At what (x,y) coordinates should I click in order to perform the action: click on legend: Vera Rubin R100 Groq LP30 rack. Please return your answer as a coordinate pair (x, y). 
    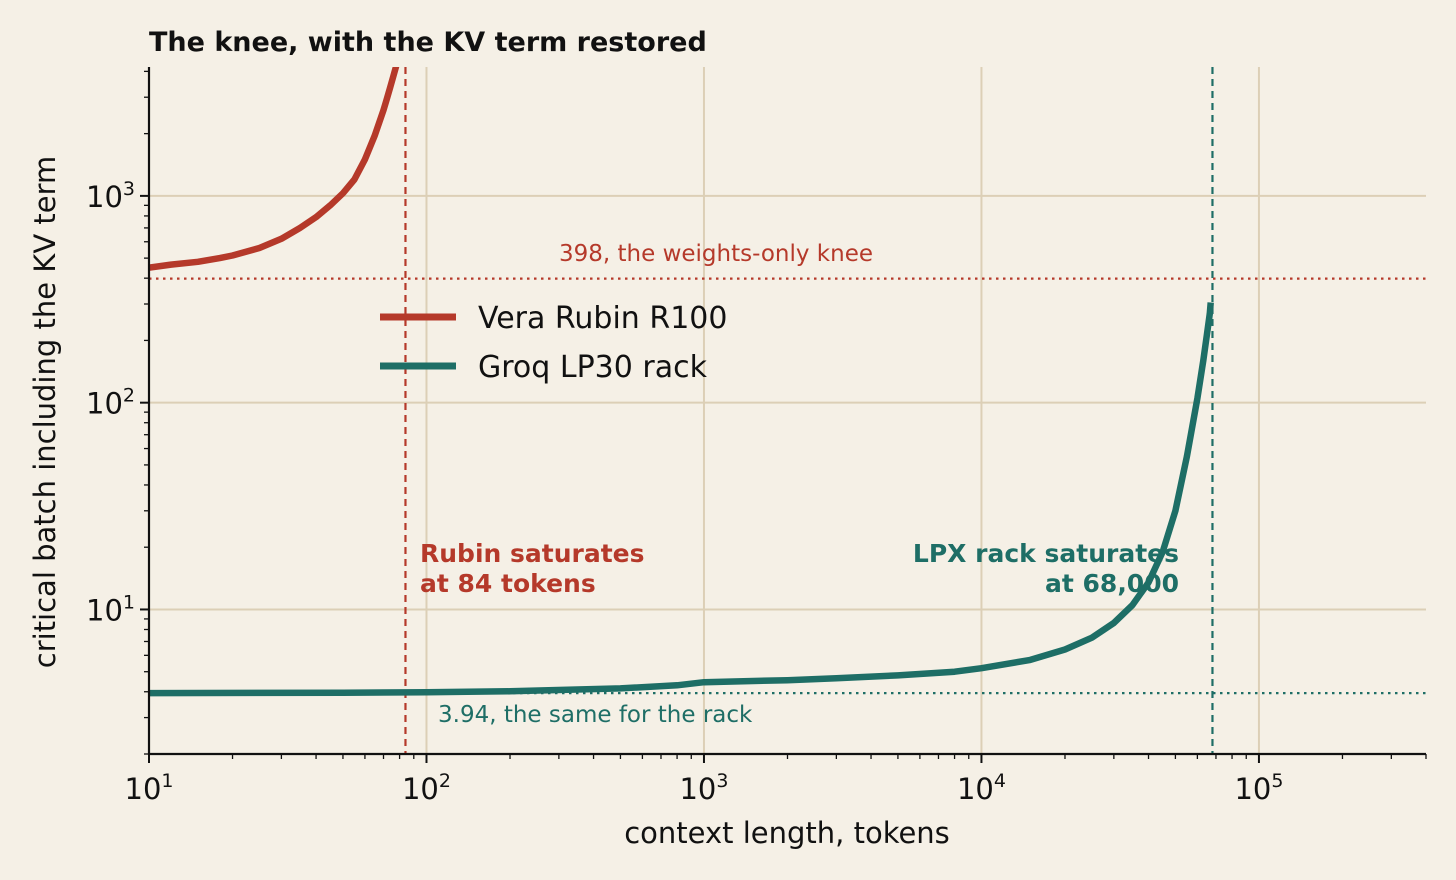
    Looking at the image, I should click on (553, 343).